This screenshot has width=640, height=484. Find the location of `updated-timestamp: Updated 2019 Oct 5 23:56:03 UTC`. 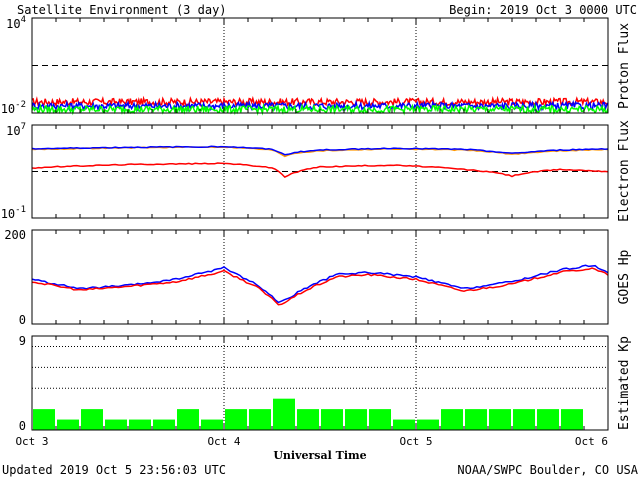

updated-timestamp: Updated 2019 Oct 5 23:56:03 UTC is located at coordinates (114, 470).